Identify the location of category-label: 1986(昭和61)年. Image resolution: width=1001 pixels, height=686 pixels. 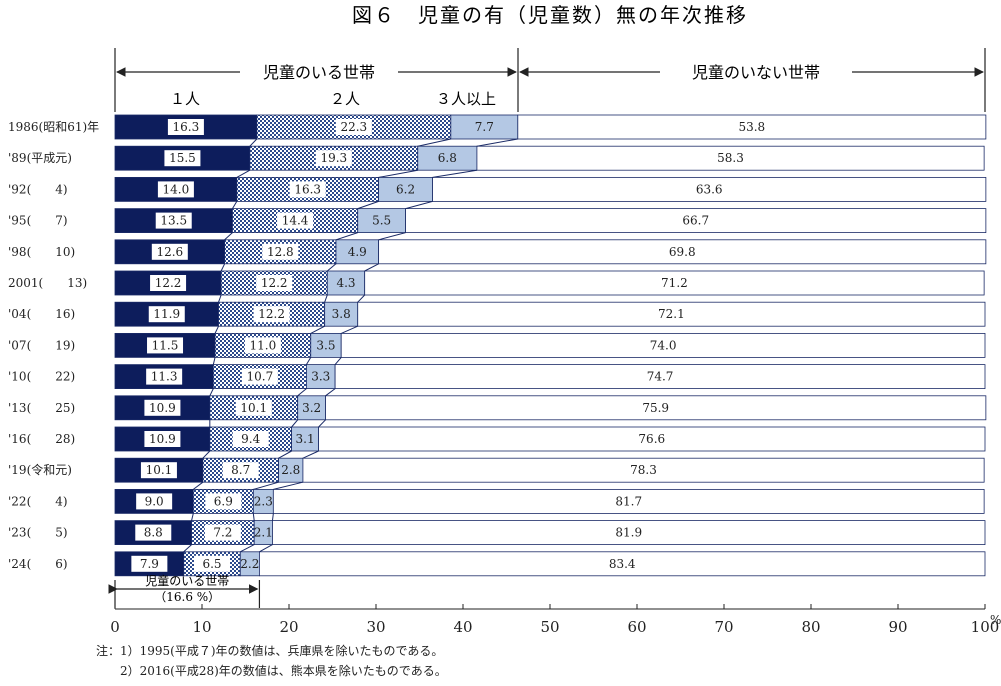
(53, 127).